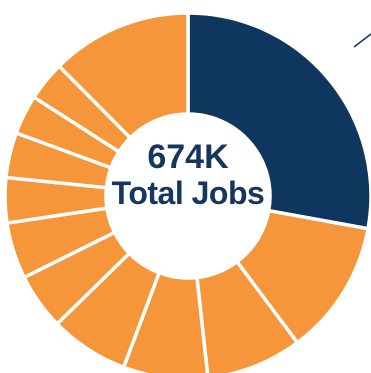  I want to click on center-label: 674K Total Jobs, so click(188, 174).